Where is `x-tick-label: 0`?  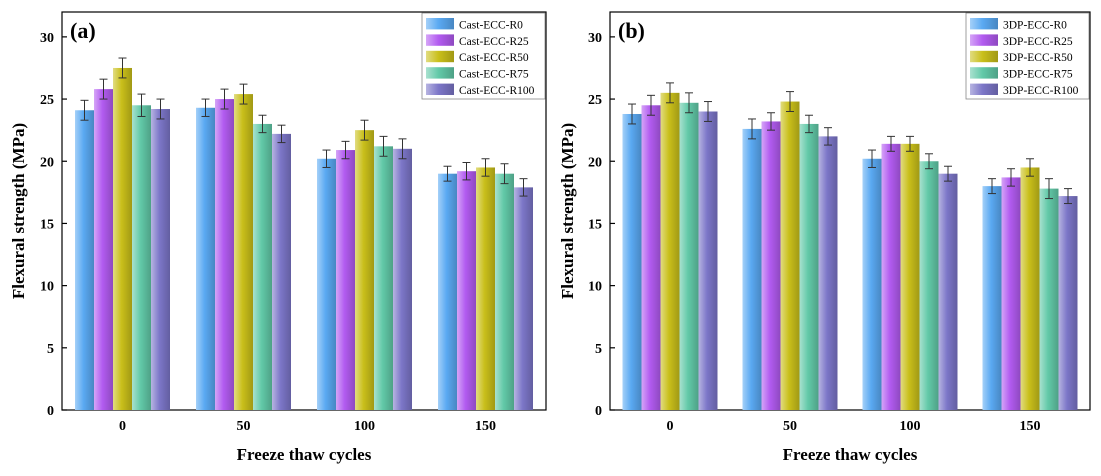 x-tick-label: 0 is located at coordinates (670, 426).